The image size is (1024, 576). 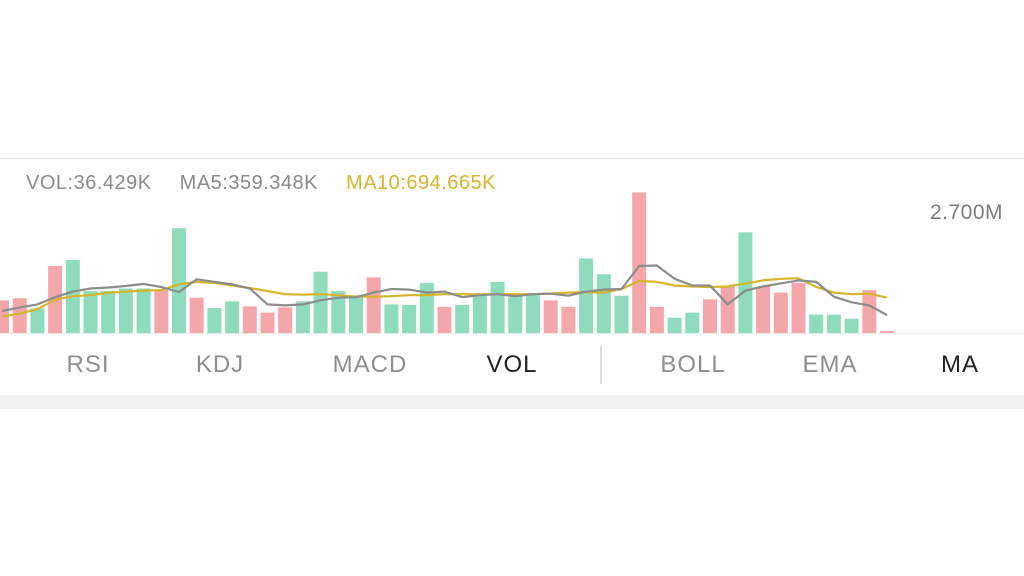 I want to click on tab-macd: MACD, so click(x=370, y=364).